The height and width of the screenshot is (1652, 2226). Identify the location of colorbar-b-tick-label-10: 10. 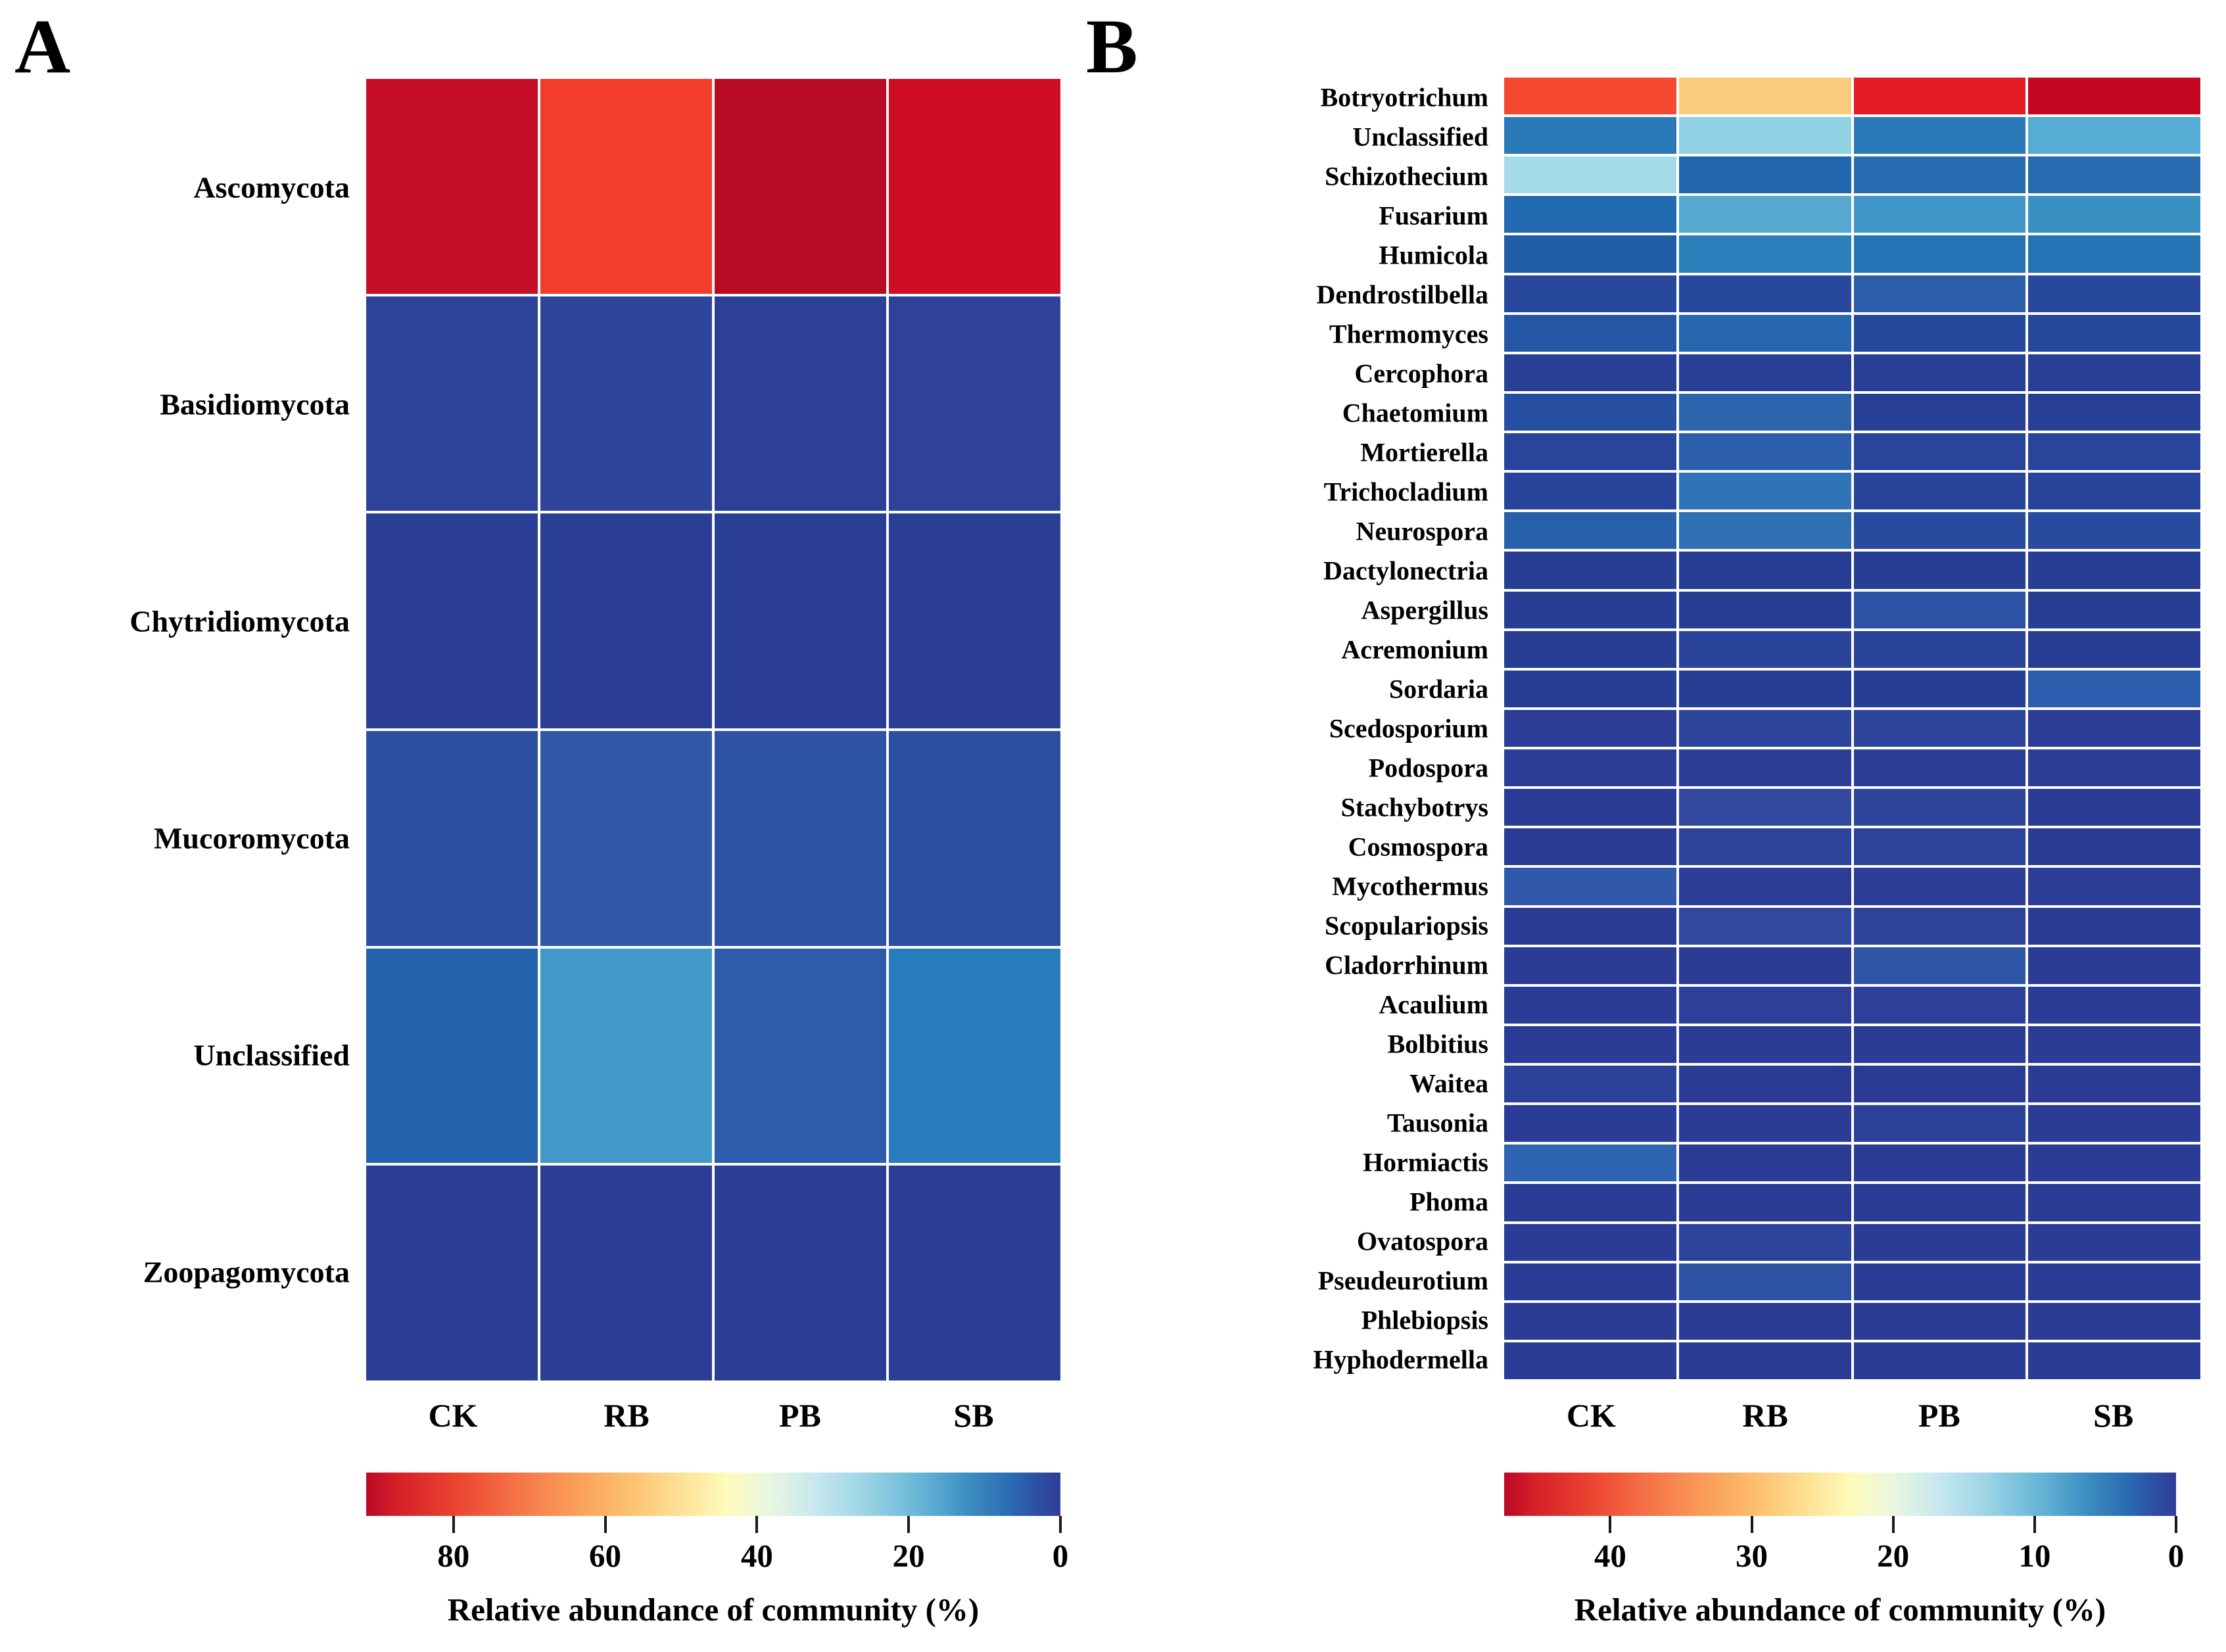
(2034, 1556).